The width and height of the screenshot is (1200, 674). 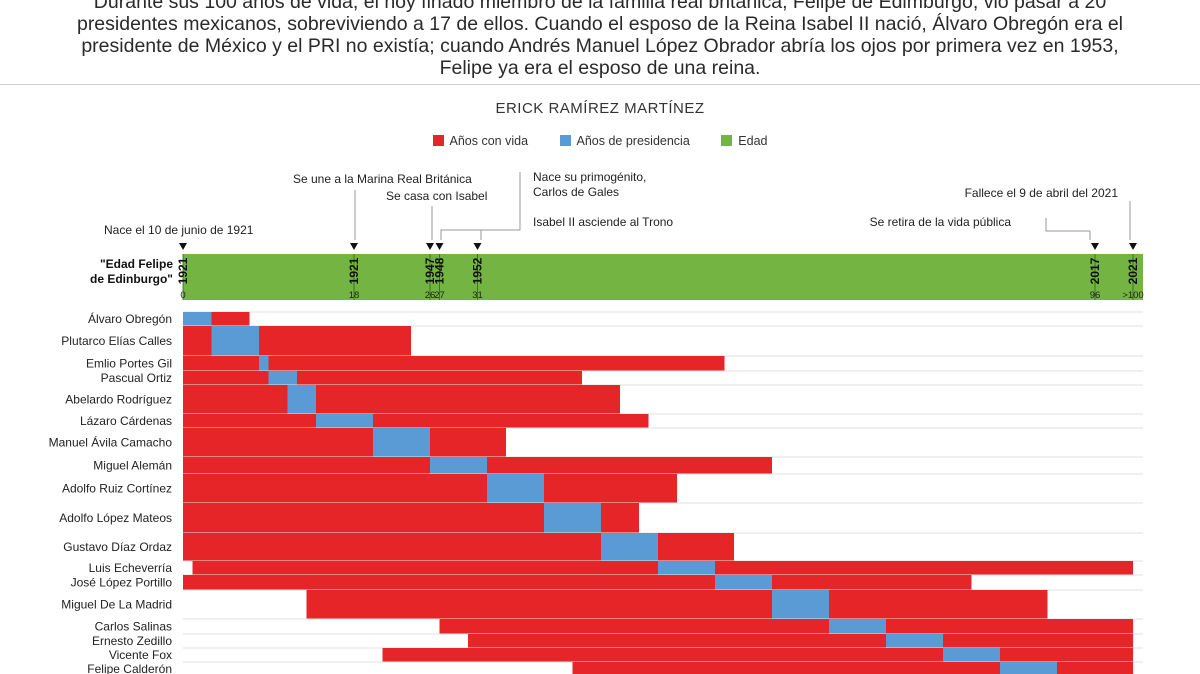 What do you see at coordinates (132, 466) in the screenshot?
I see `president-name-label: Miguel Alemán` at bounding box center [132, 466].